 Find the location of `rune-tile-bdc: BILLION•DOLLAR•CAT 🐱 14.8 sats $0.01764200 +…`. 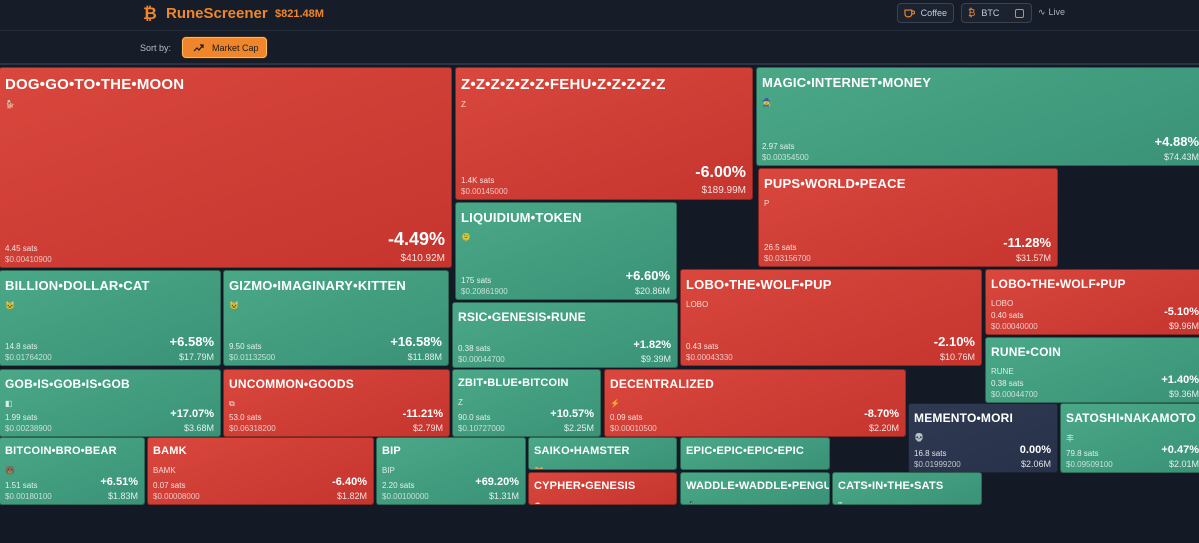

rune-tile-bdc: BILLION•DOLLAR•CAT 🐱 14.8 sats $0.01764200 +… is located at coordinates (110, 318).